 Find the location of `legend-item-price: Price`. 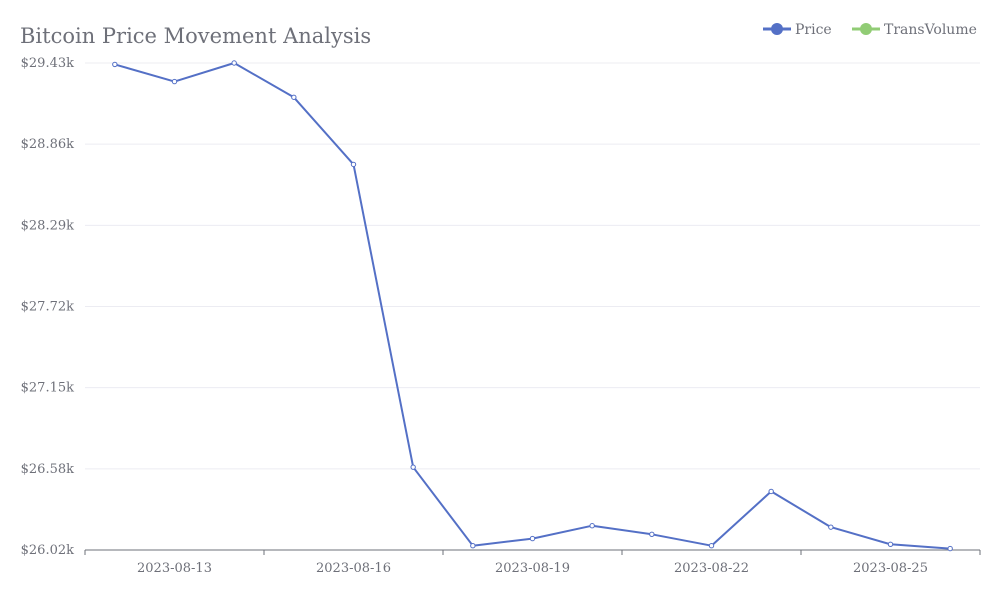

legend-item-price: Price is located at coordinates (797, 30).